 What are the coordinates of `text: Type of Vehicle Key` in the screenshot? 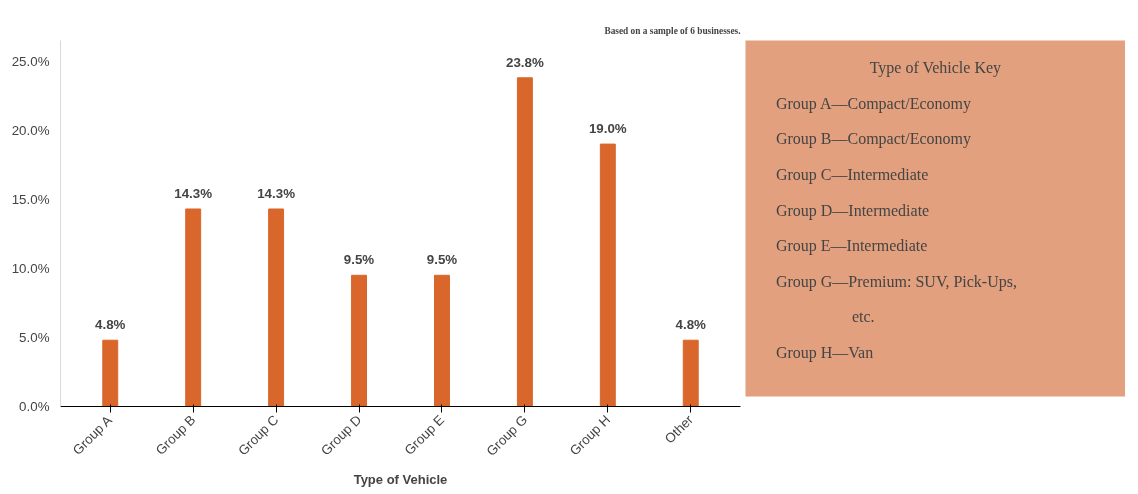 It's located at (935, 68).